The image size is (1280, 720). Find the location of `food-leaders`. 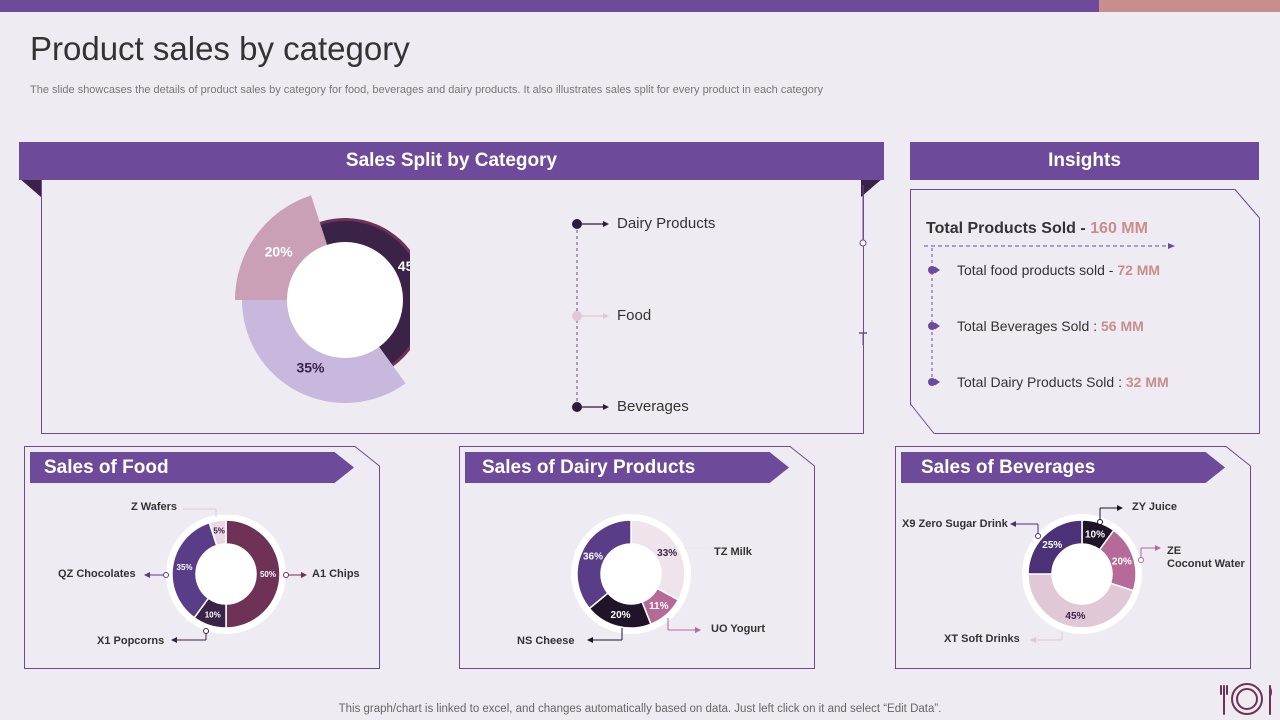

food-leaders is located at coordinates (225, 575).